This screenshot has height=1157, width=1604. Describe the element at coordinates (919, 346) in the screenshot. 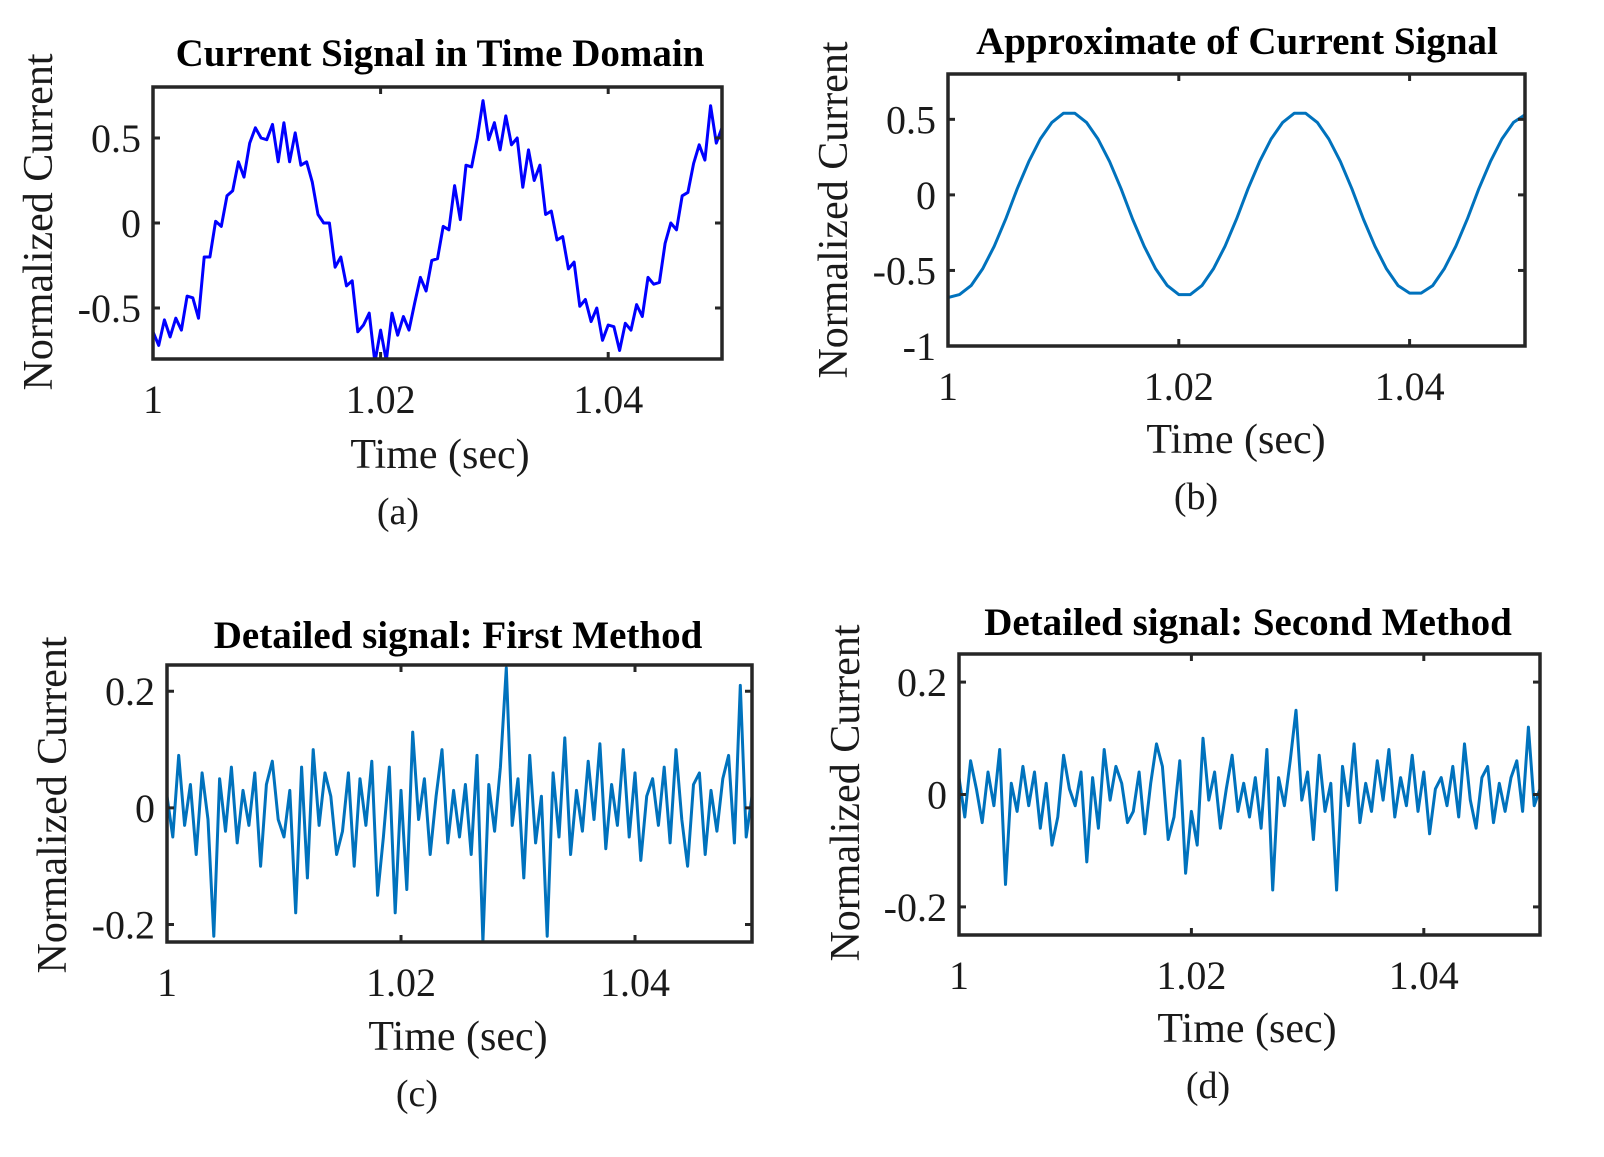

I see `y-tick-label: -1` at that location.